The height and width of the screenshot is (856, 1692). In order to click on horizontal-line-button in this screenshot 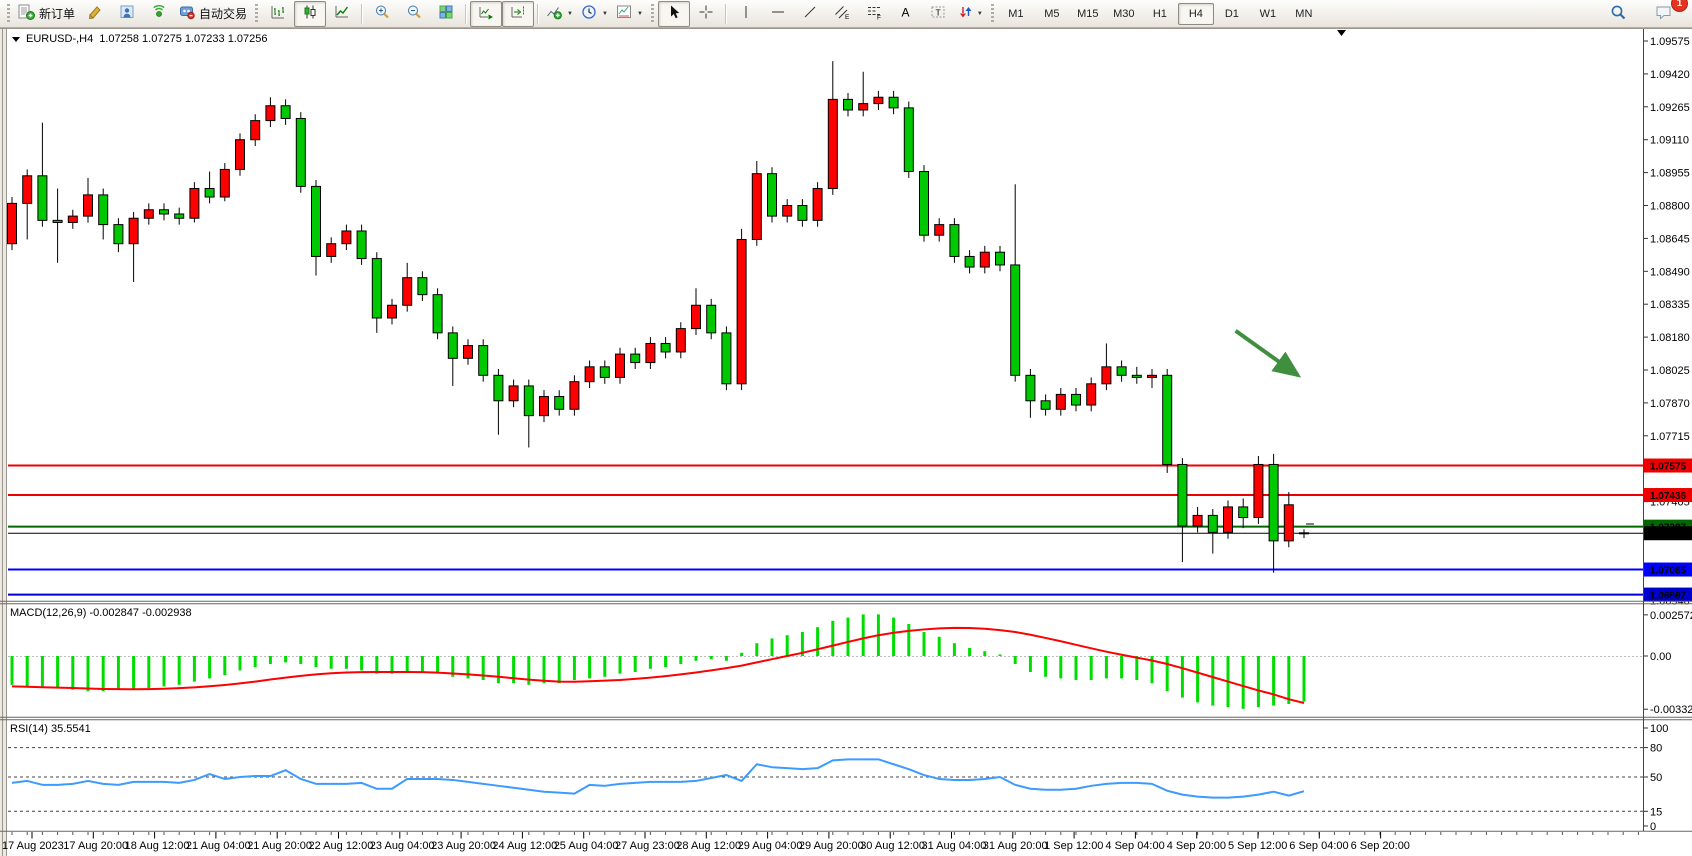, I will do `click(778, 14)`.